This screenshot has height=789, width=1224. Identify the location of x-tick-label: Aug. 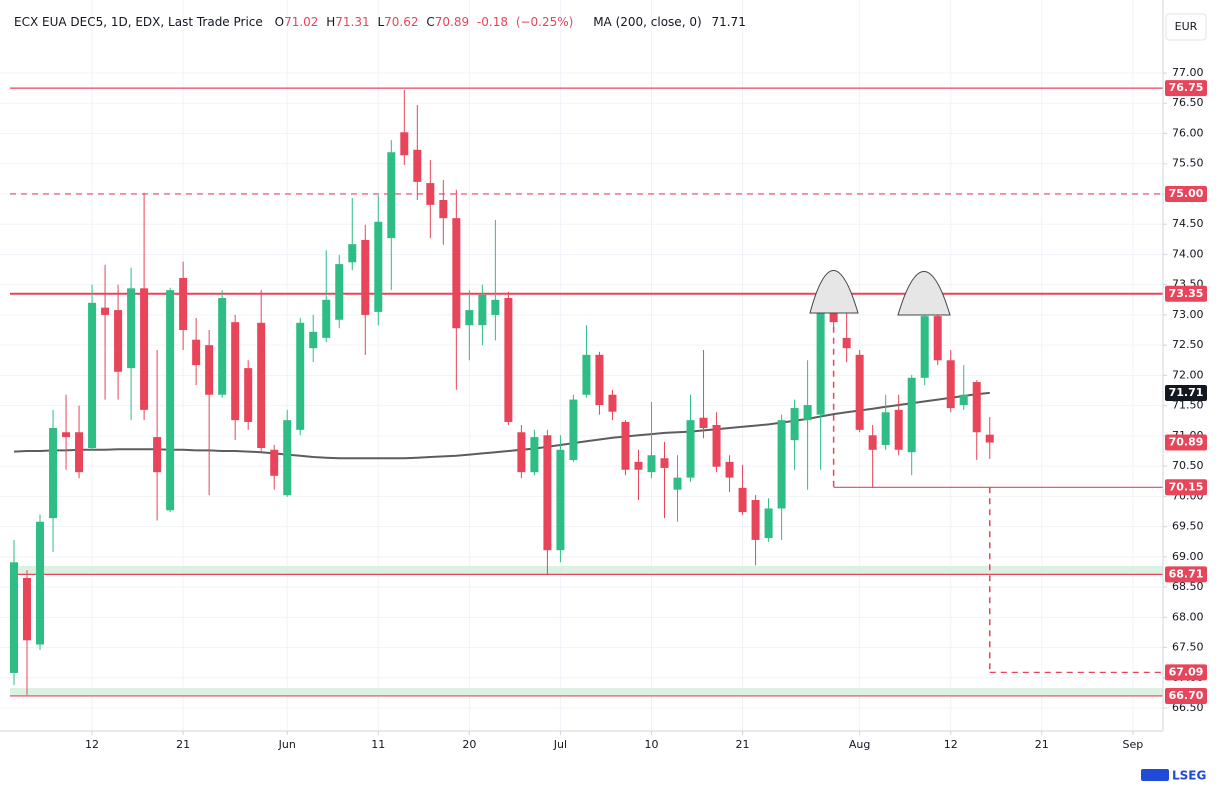
(859, 744).